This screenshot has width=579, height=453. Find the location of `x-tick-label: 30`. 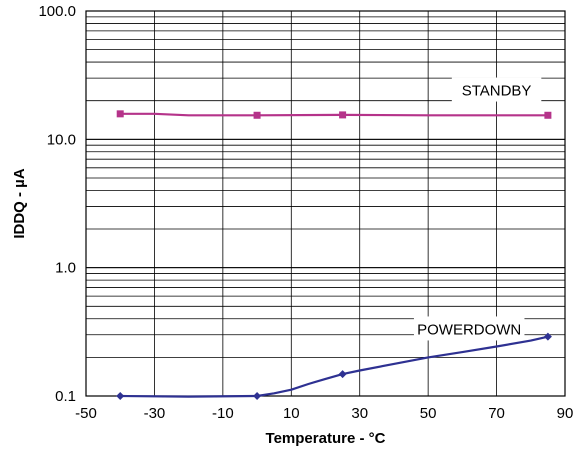

x-tick-label: 30 is located at coordinates (359, 413).